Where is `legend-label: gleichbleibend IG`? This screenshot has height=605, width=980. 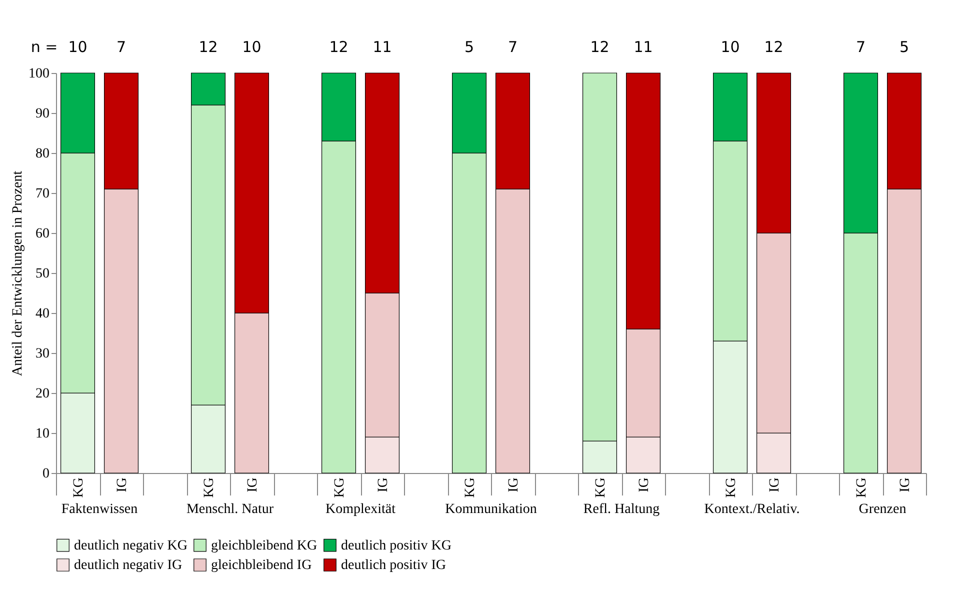 legend-label: gleichbleibend IG is located at coordinates (261, 565).